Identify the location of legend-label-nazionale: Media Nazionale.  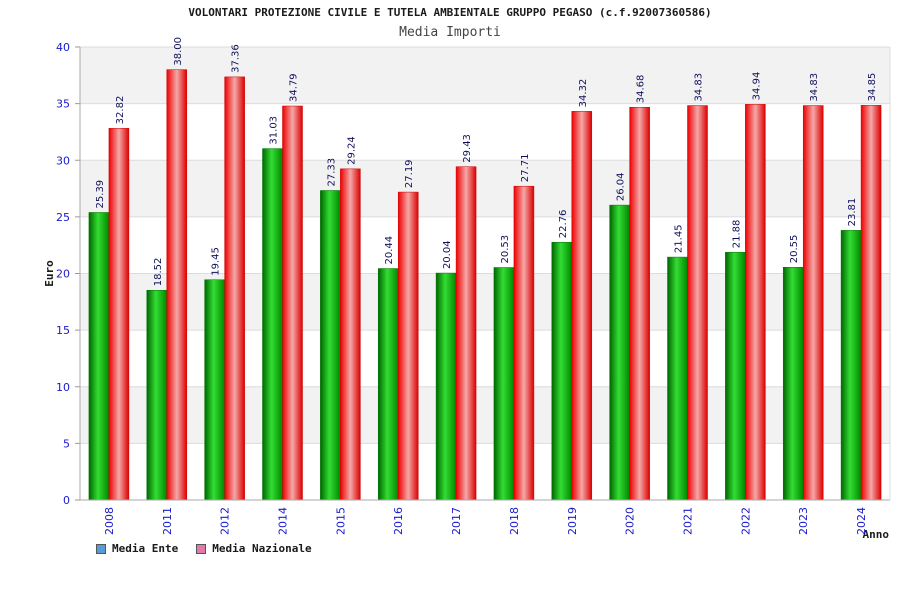
(262, 548).